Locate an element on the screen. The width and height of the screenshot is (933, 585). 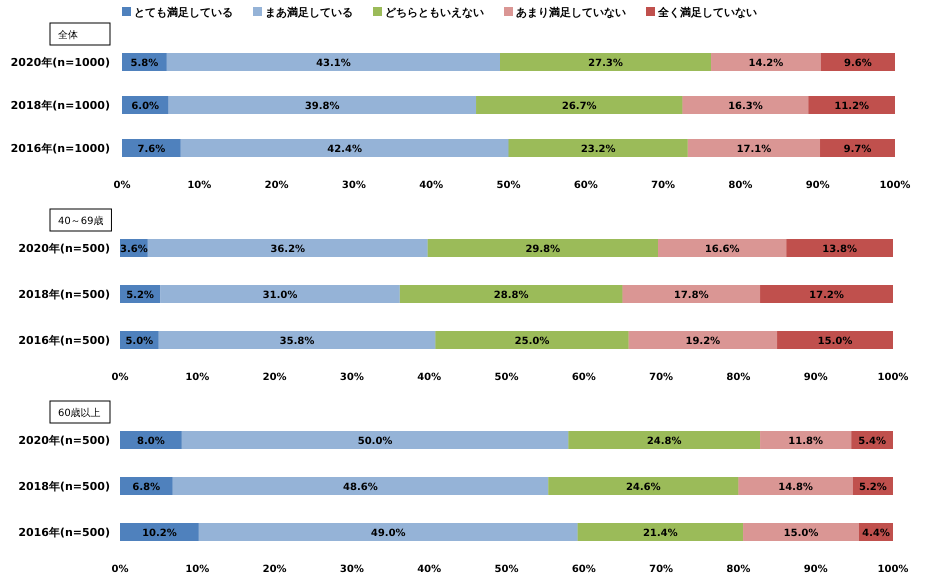
data-label: 25.0% is located at coordinates (532, 341).